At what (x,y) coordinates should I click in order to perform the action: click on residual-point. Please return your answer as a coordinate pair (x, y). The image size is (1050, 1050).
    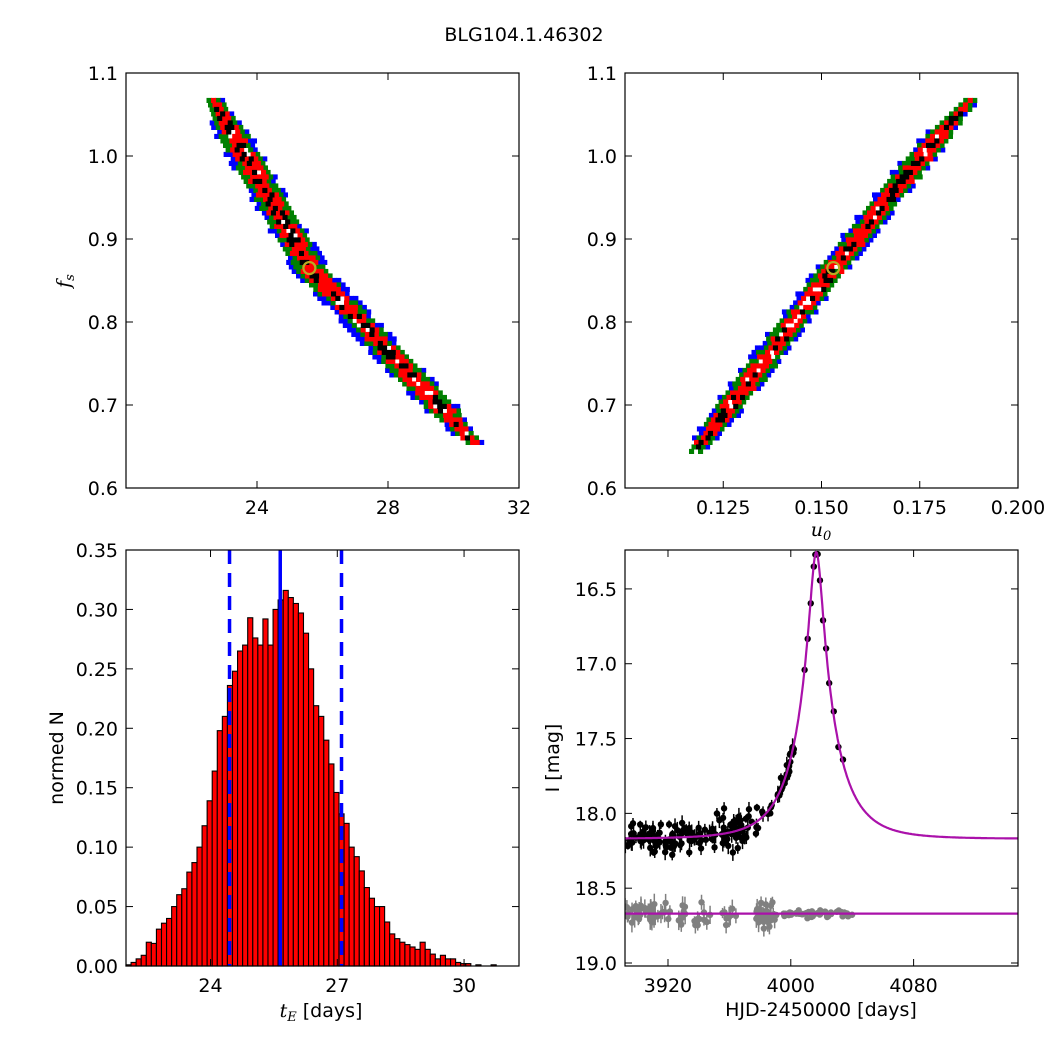
    Looking at the image, I should click on (665, 903).